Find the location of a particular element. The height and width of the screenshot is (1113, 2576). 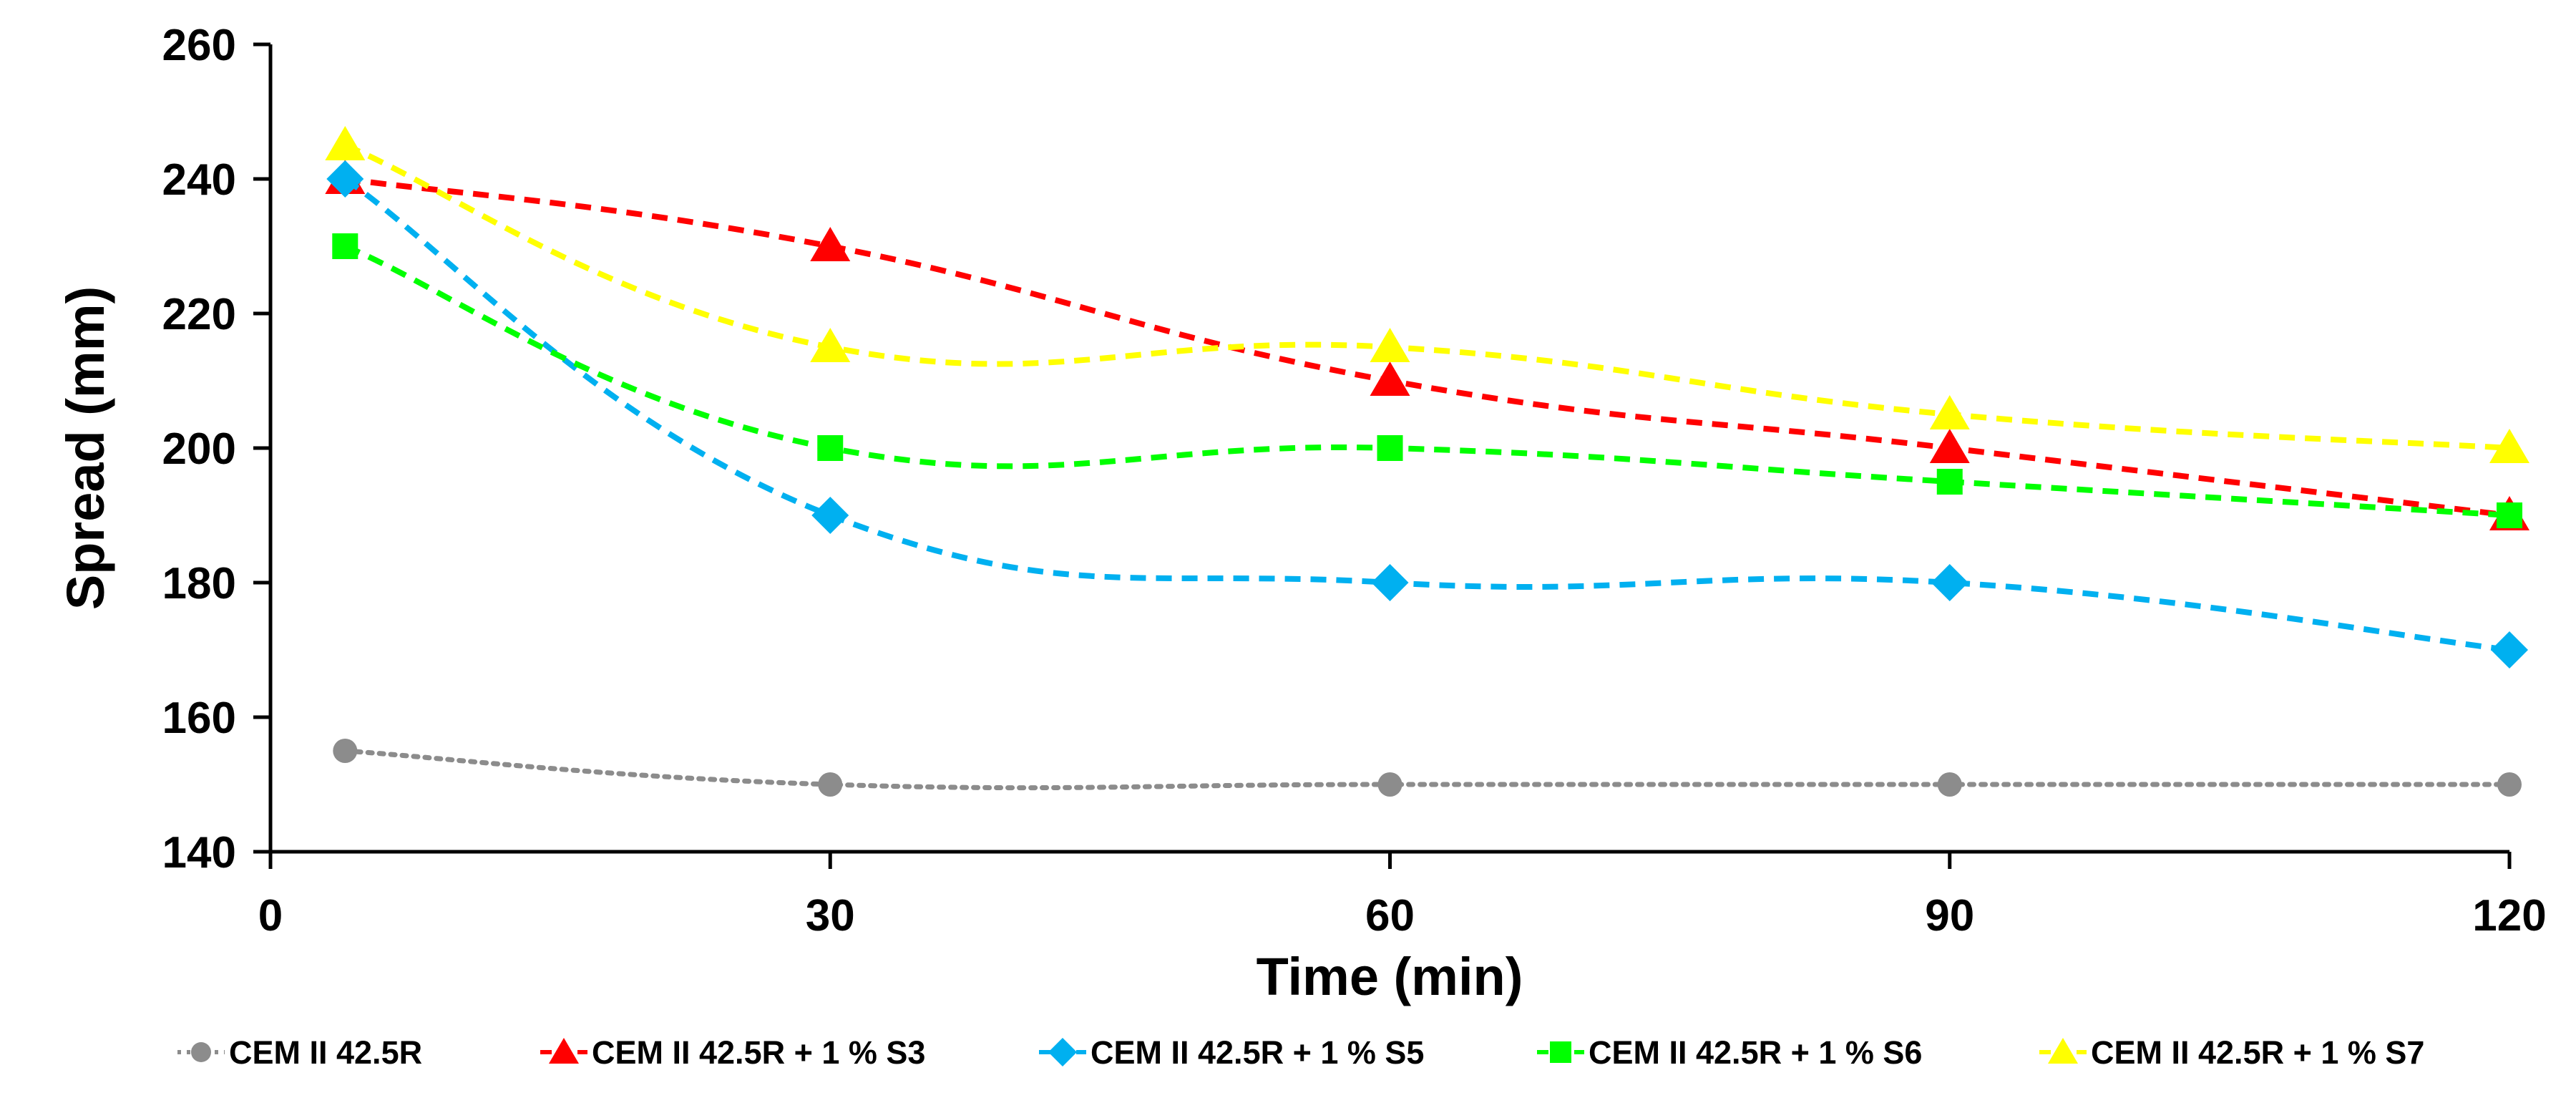

legend-item-5: CEM II 42.5R + 1 % S7 is located at coordinates (2231, 1053).